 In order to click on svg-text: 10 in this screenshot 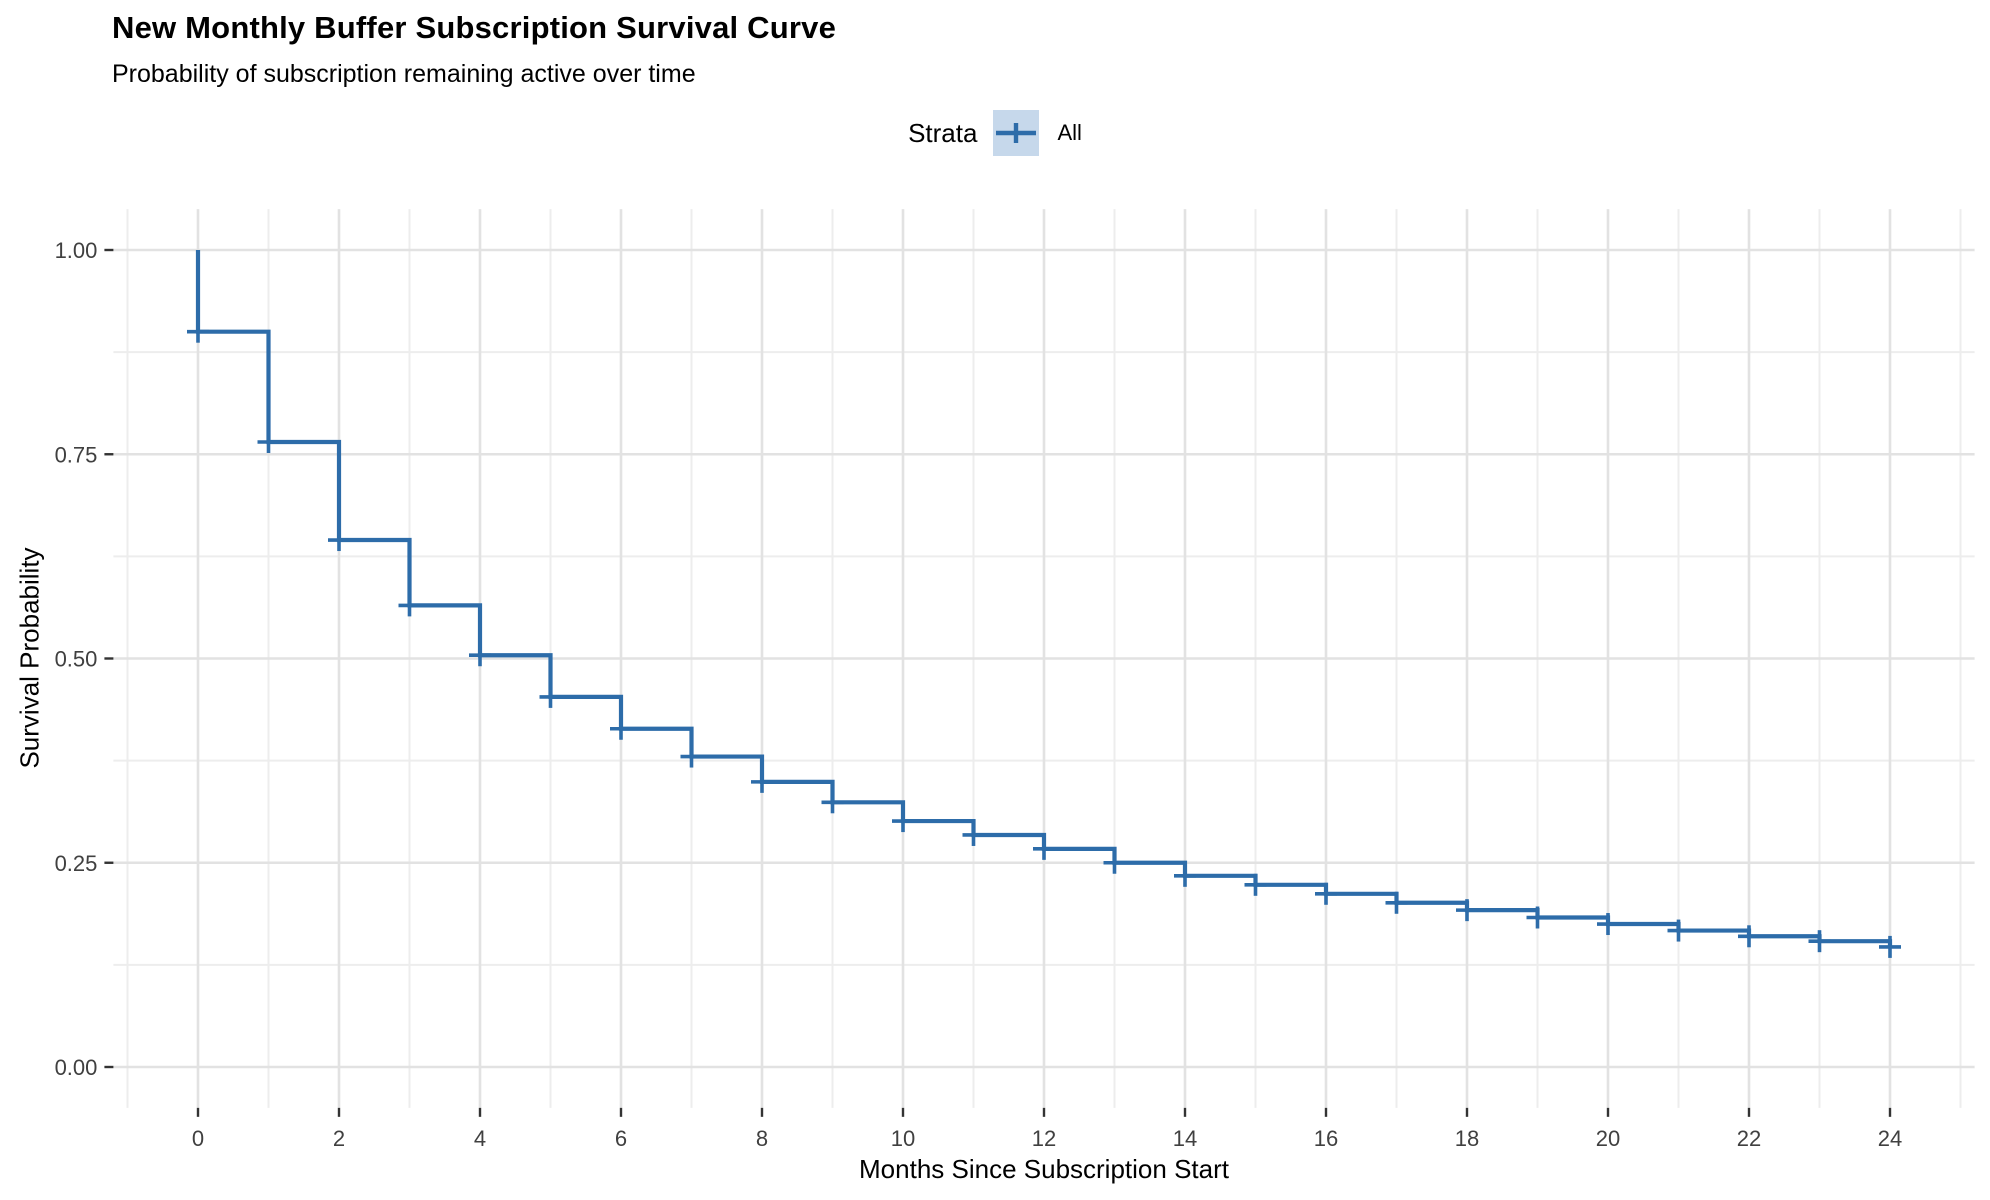, I will do `click(903, 1138)`.